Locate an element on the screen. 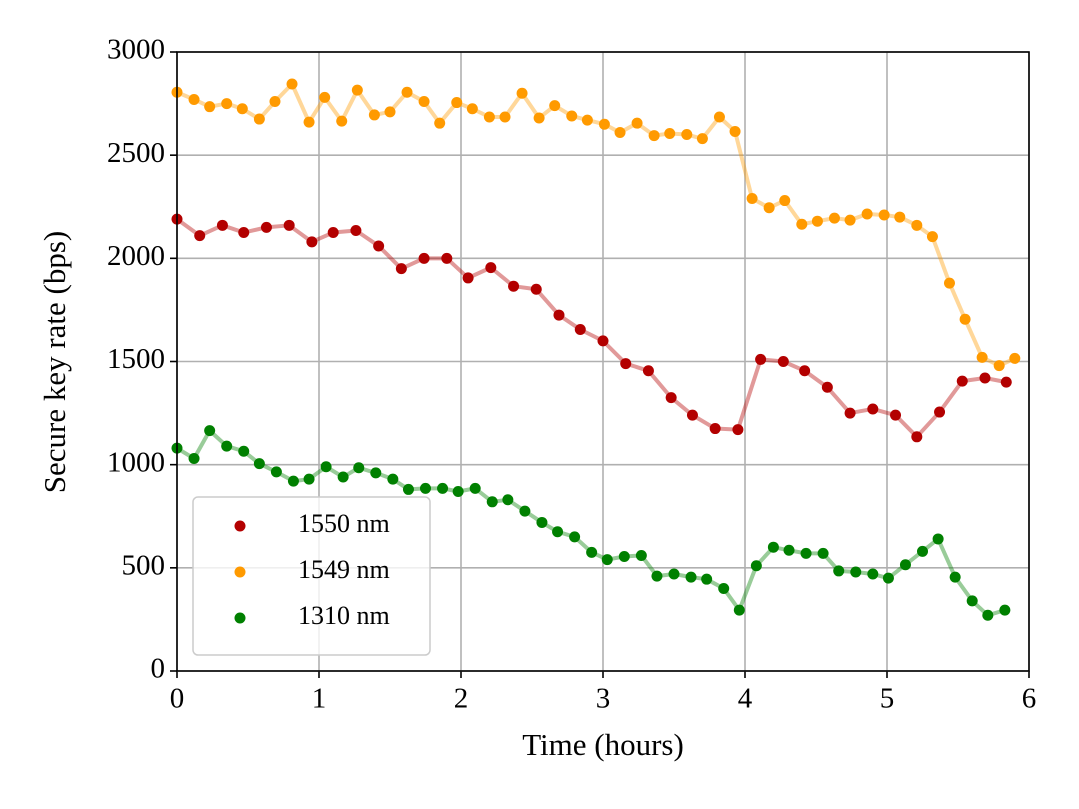  y-tick-label: 2500 is located at coordinates (136, 153).